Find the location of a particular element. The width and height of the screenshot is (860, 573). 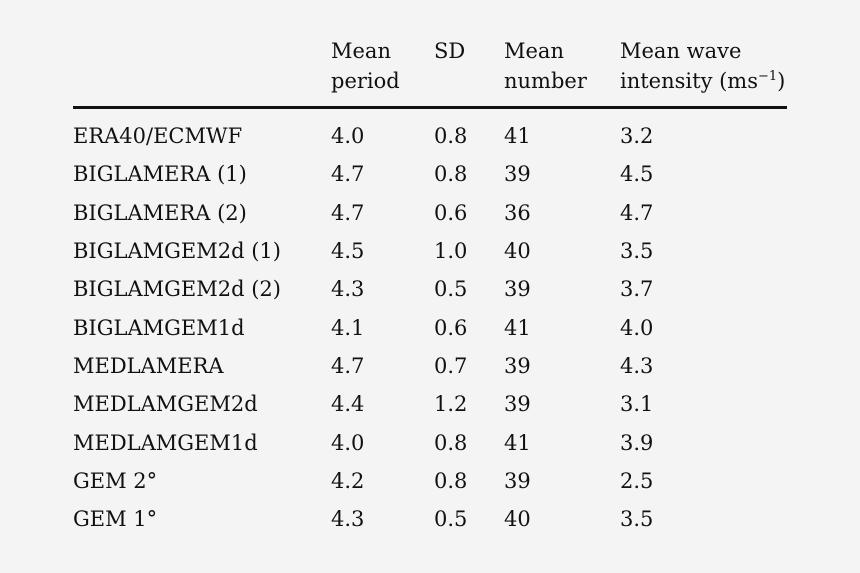

table-row: BIGLAMERA (2) 4.7 0.6 36 4.7 is located at coordinates (430, 213).